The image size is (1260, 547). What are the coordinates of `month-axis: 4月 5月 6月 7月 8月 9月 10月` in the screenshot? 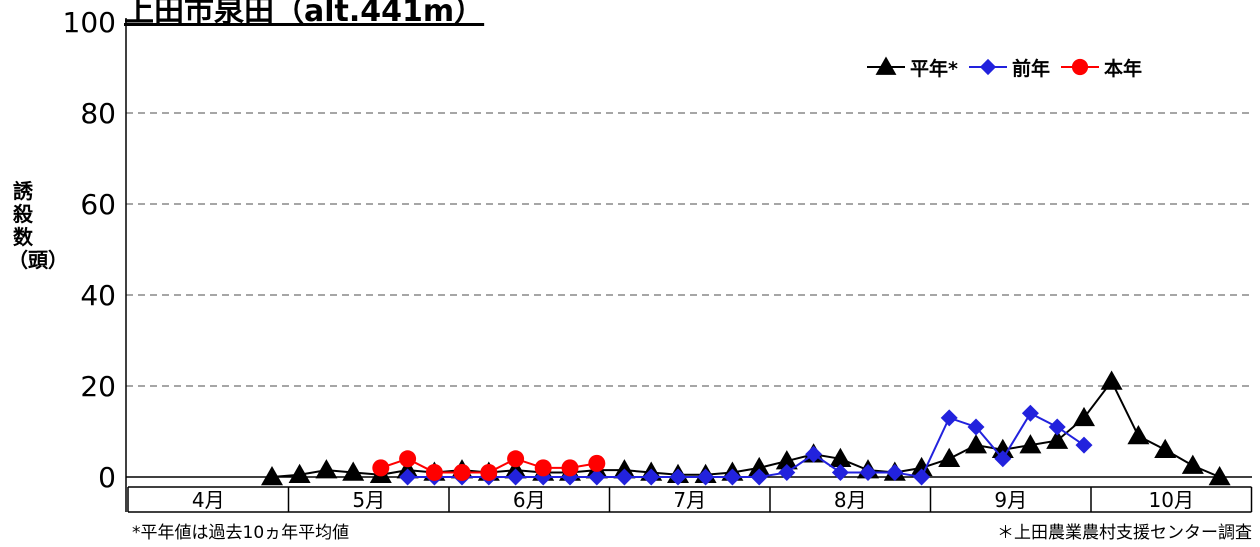 It's located at (690, 499).